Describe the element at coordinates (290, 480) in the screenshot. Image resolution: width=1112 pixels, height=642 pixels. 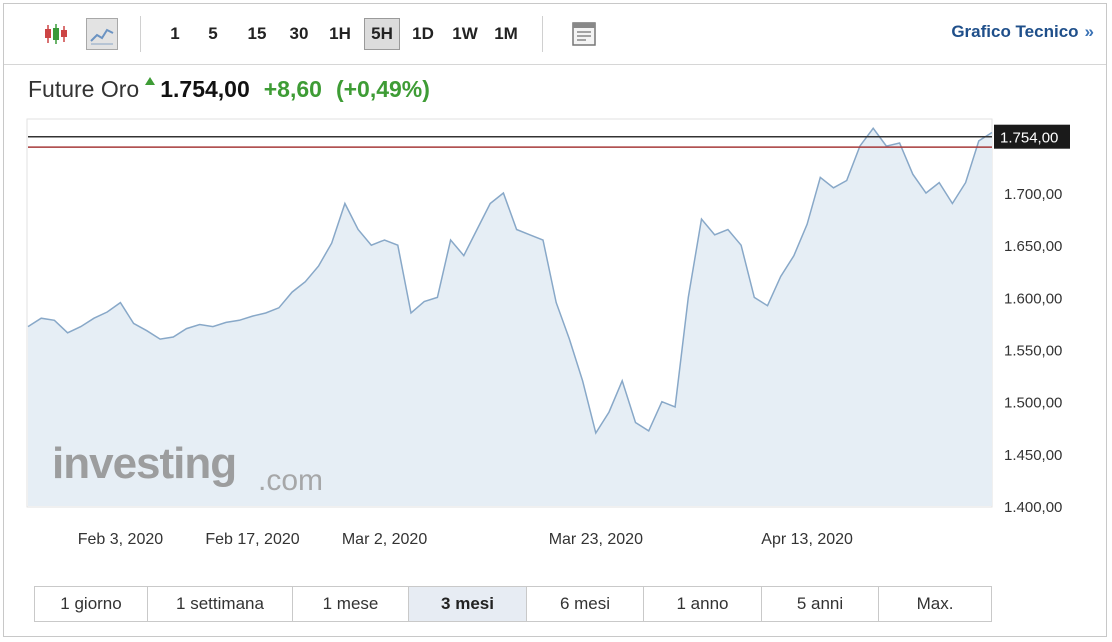
I see `watermark-com: .com` at that location.